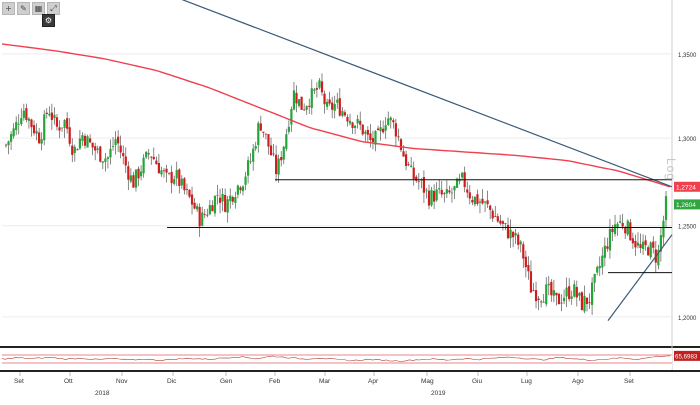  Describe the element at coordinates (23, 8) in the screenshot. I see `pencil-icon: ✎` at that location.